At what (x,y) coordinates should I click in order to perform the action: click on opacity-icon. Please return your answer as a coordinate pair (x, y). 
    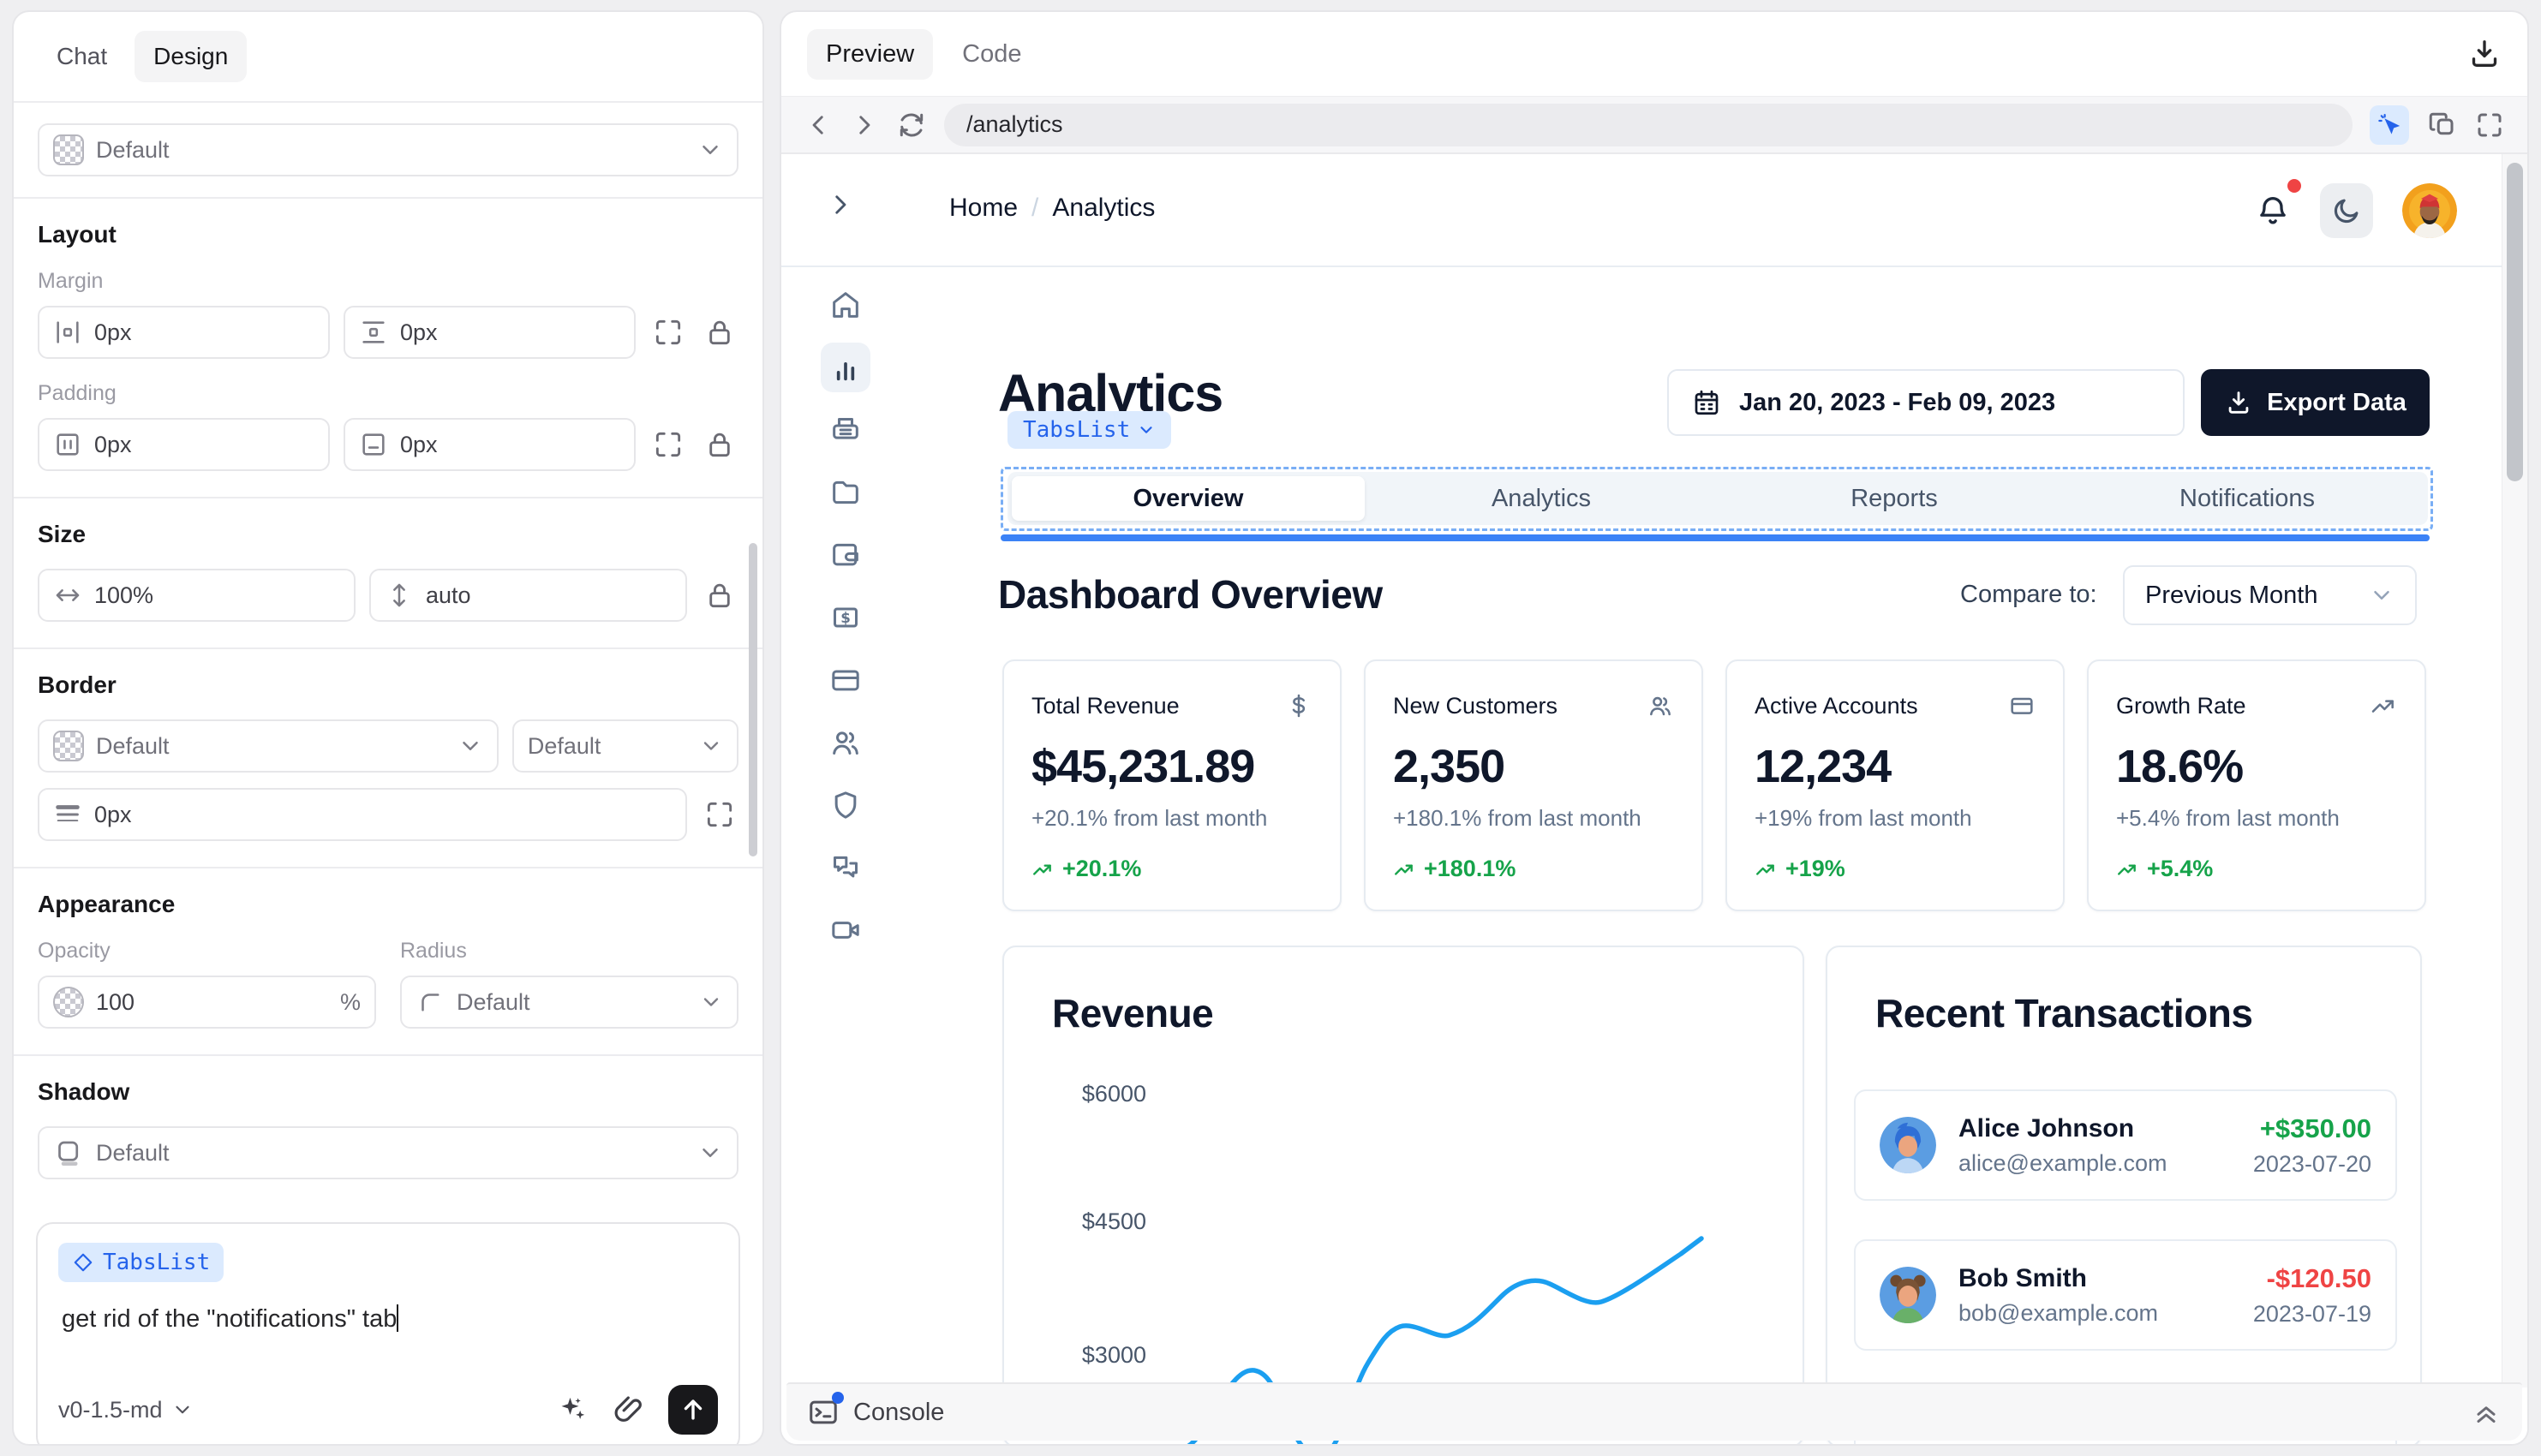
    Looking at the image, I should click on (68, 1002).